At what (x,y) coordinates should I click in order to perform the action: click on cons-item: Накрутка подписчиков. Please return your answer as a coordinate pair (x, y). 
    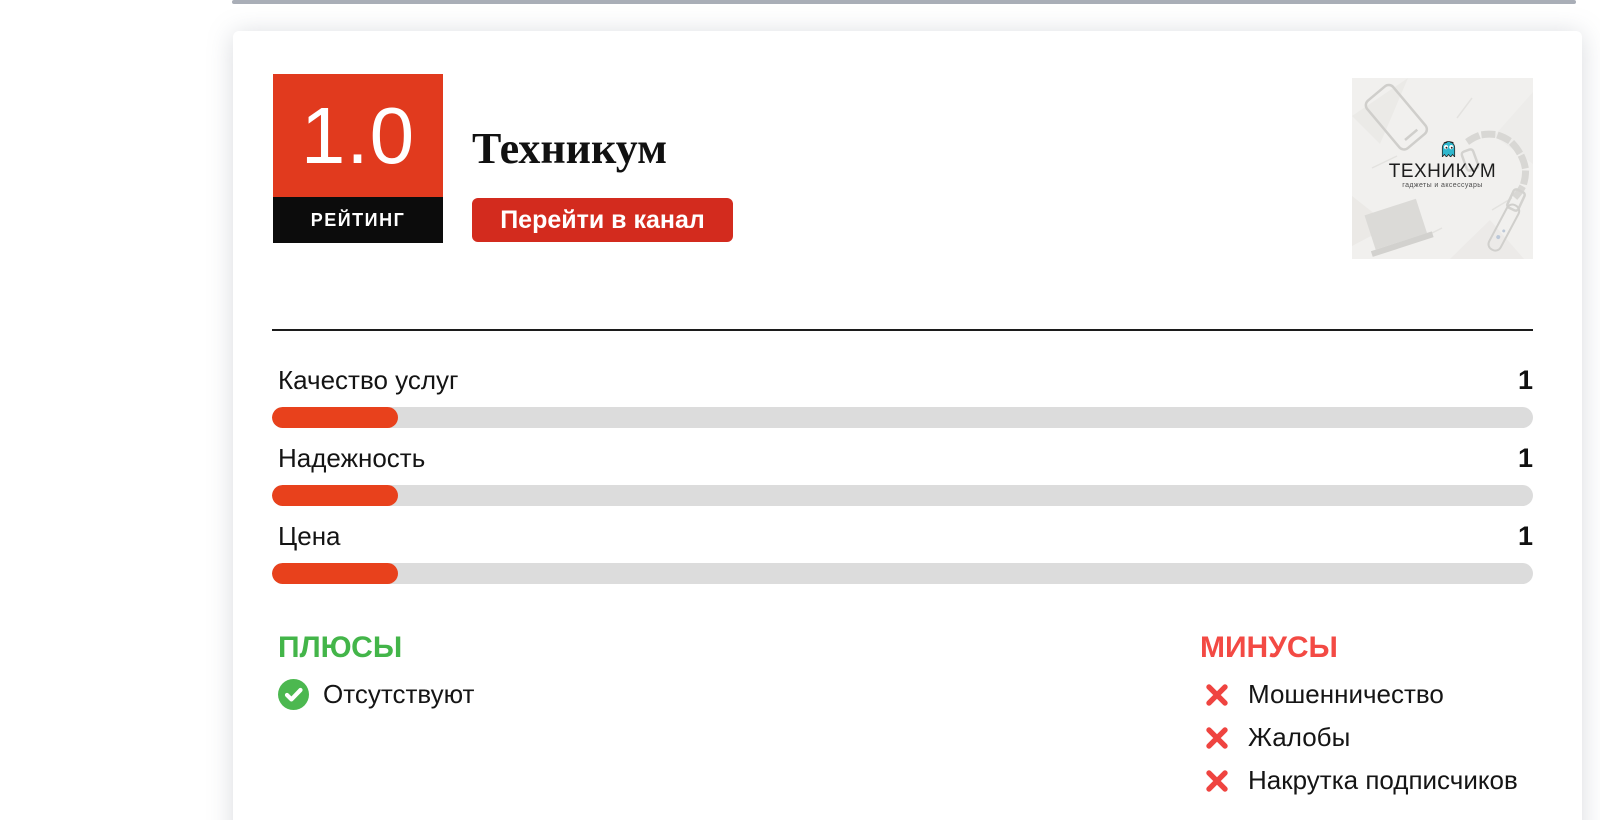
    Looking at the image, I should click on (1402, 780).